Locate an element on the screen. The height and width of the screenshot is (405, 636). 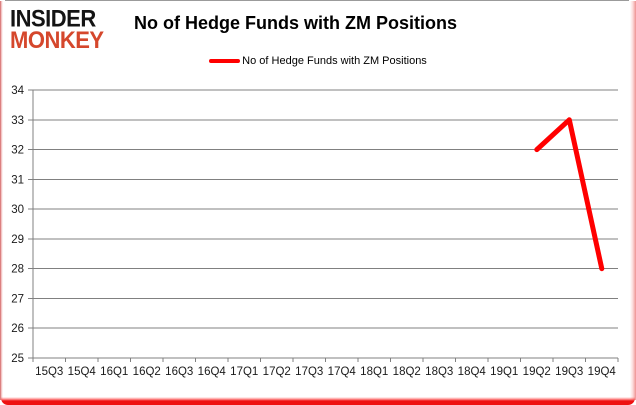
x-axis-tick-label: 19Q2 is located at coordinates (537, 372).